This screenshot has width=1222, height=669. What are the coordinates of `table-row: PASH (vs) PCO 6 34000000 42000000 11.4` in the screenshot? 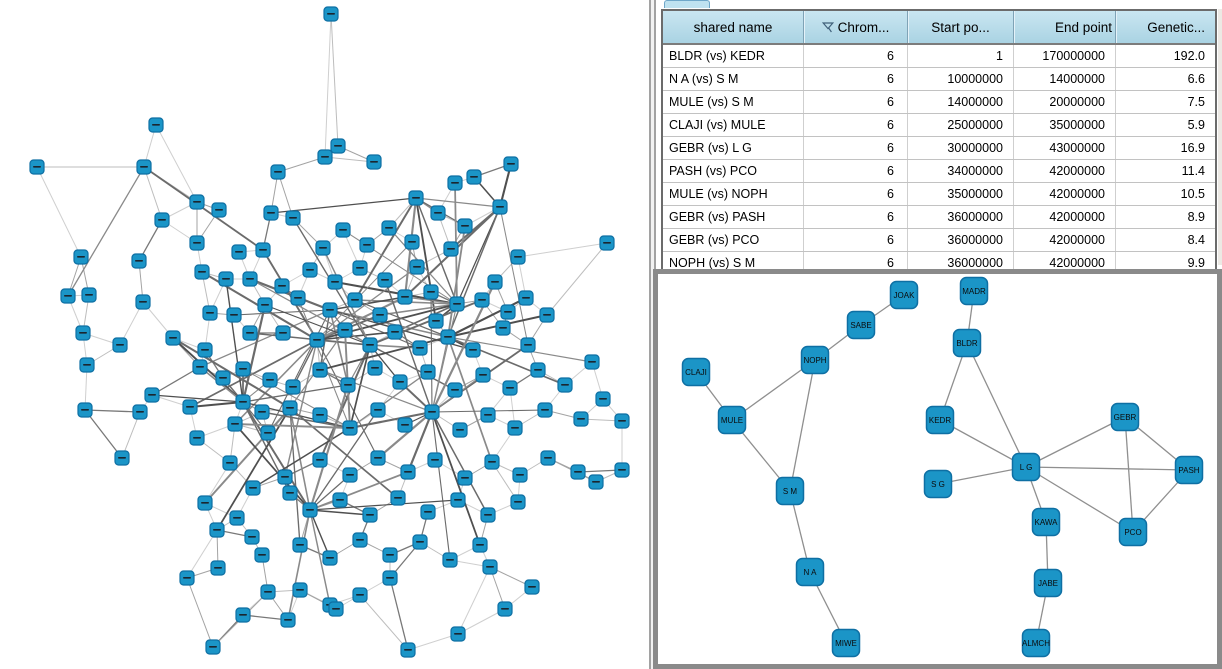 It's located at (939, 171).